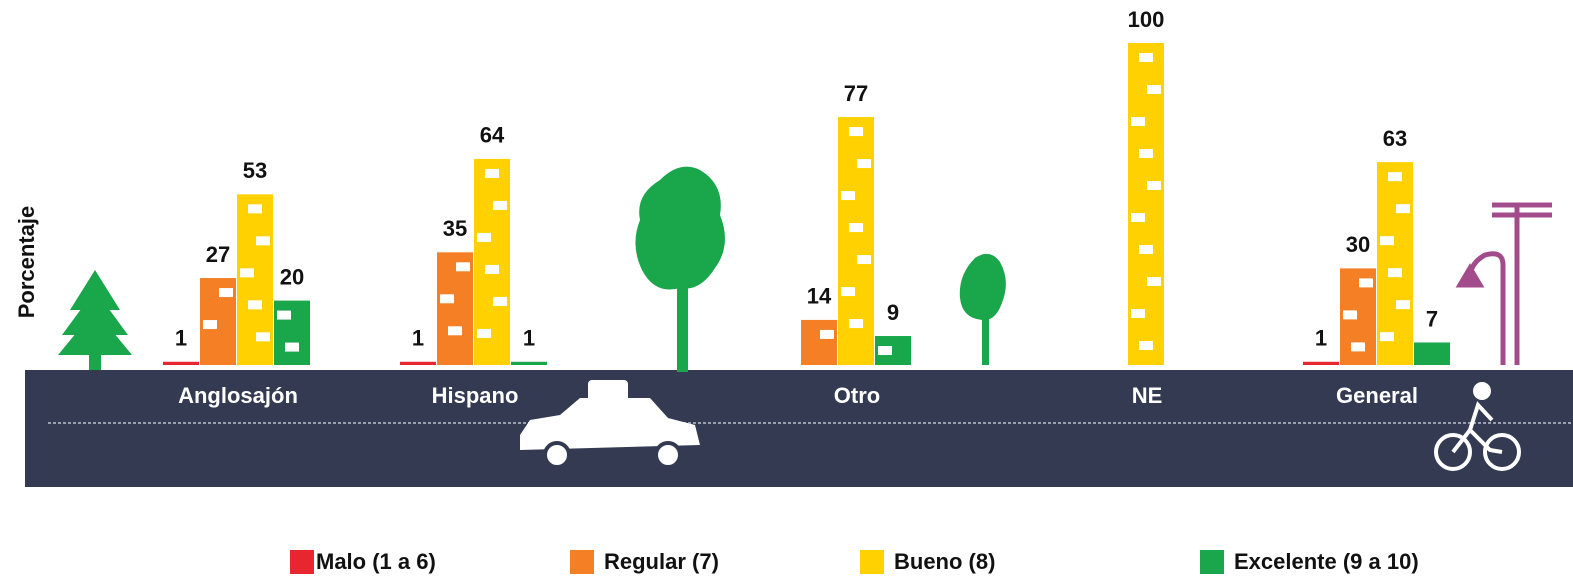  What do you see at coordinates (661, 561) in the screenshot?
I see `legend-label: Regular (7)` at bounding box center [661, 561].